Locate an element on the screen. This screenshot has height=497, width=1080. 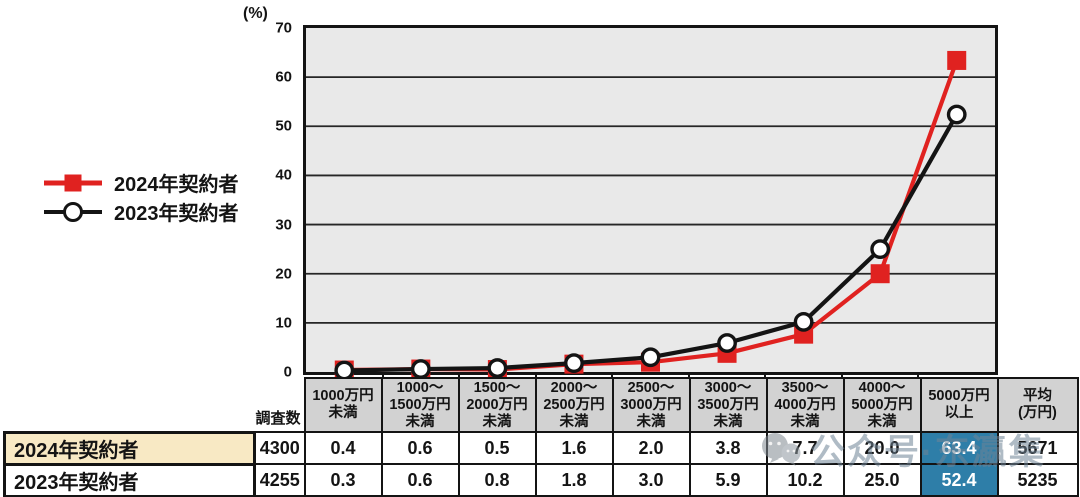
value-cell: 52.4 is located at coordinates (959, 480).